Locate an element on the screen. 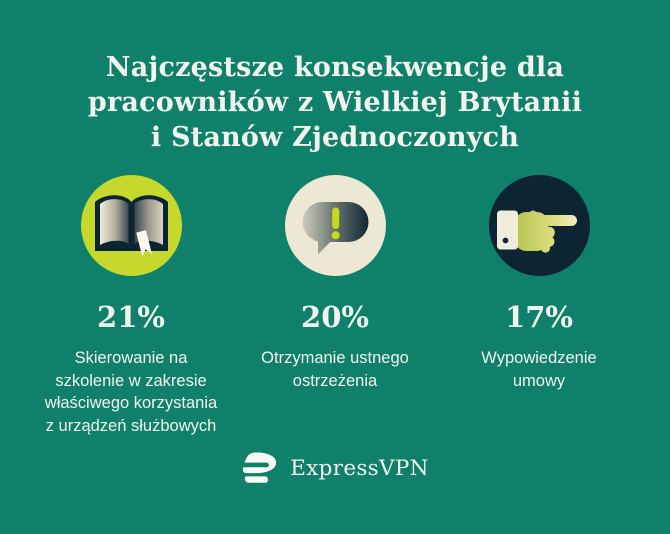 Image resolution: width=670 pixels, height=534 pixels. stat-column-termination: 17% Wypowiedzenie umowy is located at coordinates (539, 306).